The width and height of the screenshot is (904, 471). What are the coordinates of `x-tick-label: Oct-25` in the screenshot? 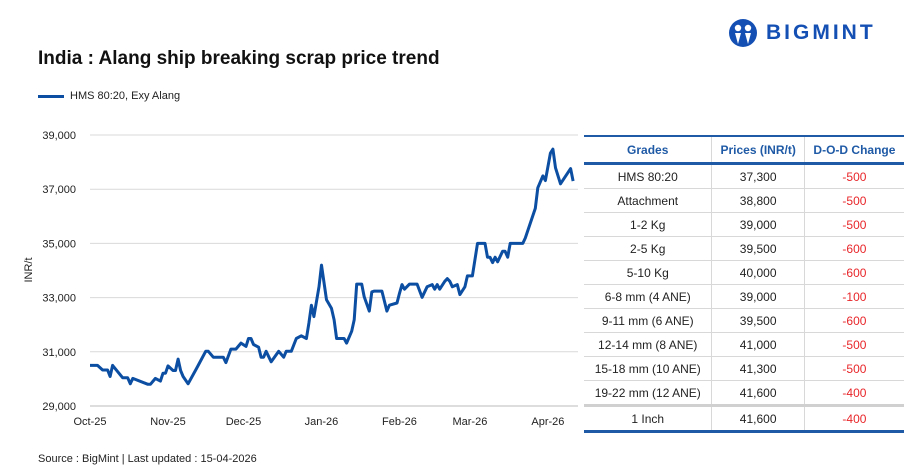 It's located at (89, 422).